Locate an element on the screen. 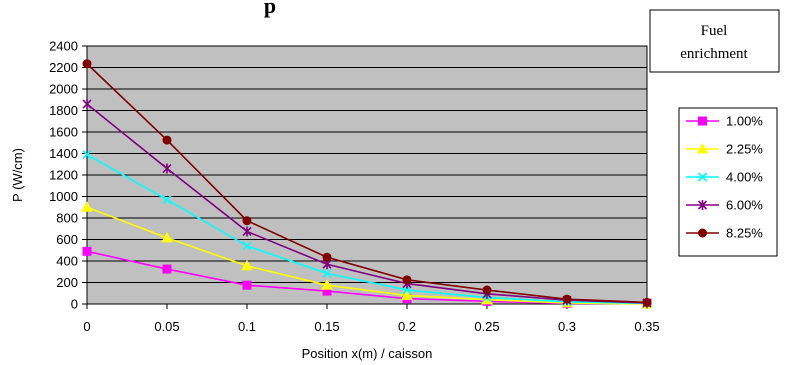 Image resolution: width=787 pixels, height=365 pixels. legend-title-line-1: Fuel is located at coordinates (714, 31).